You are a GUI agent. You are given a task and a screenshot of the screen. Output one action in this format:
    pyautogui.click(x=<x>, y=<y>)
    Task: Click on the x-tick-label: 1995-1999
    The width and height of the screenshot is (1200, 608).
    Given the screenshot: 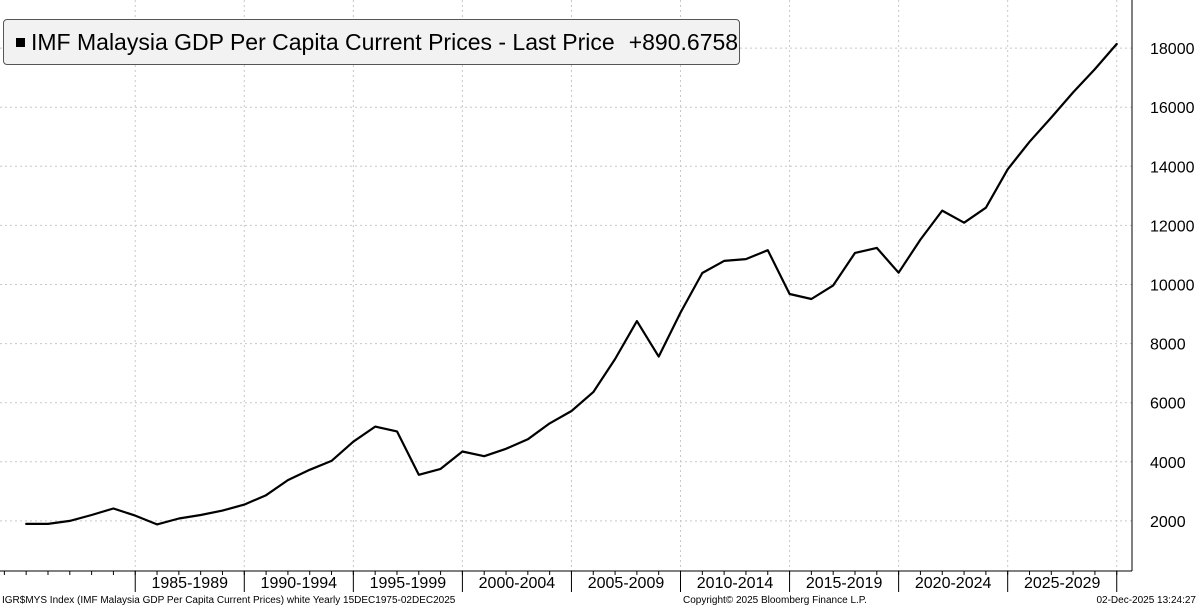 What is the action you would take?
    pyautogui.click(x=408, y=583)
    